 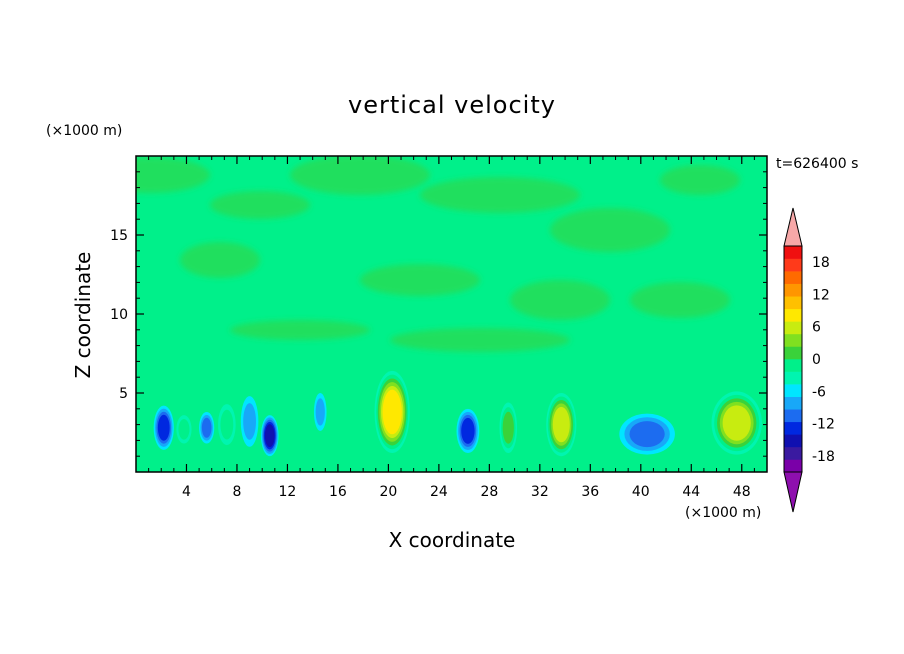 I want to click on velocity-cells, so click(x=457, y=413).